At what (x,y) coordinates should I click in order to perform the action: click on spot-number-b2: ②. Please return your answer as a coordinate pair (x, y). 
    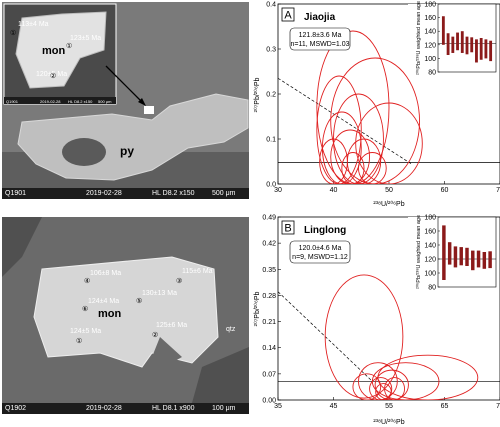
    Looking at the image, I should click on (155, 335).